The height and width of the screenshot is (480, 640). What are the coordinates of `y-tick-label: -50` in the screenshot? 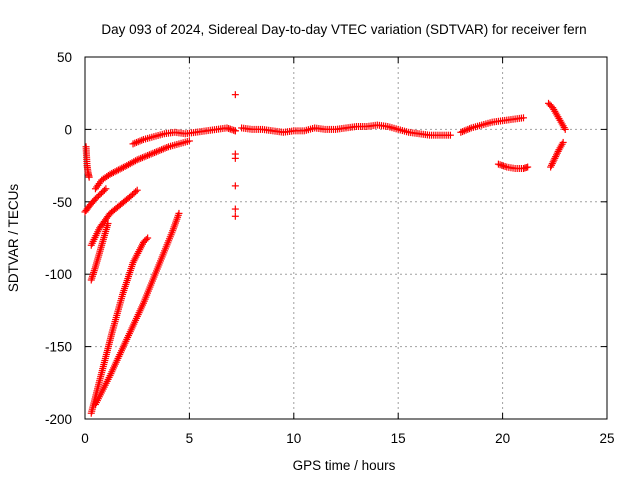 It's located at (62, 202).